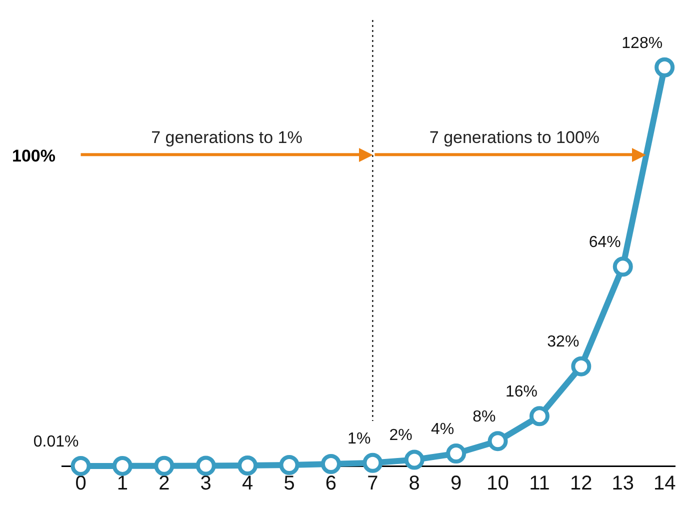 This screenshot has width=687, height=508. I want to click on x-tick-label: 13, so click(623, 483).